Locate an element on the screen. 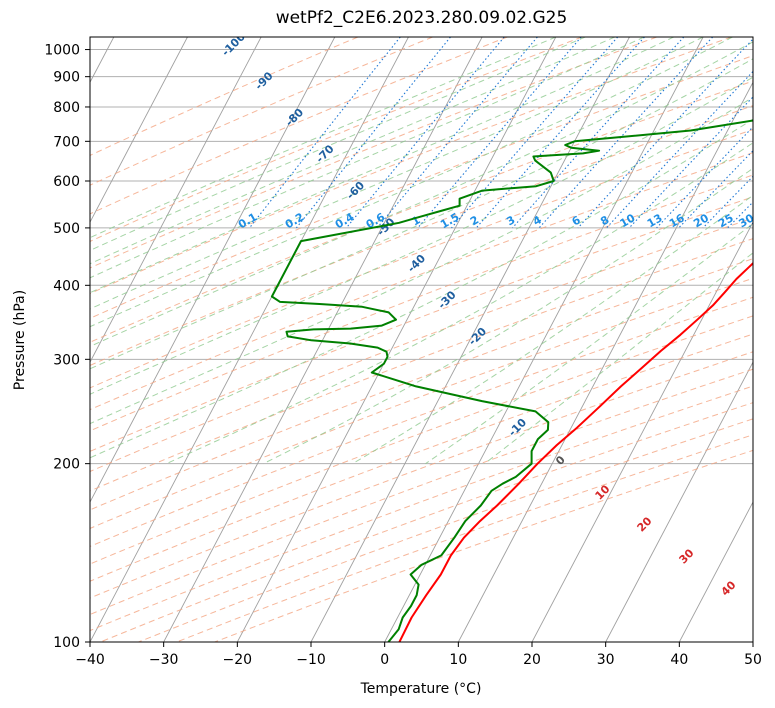 The image size is (775, 708). mixing-ratio-label: 4 is located at coordinates (537, 220).